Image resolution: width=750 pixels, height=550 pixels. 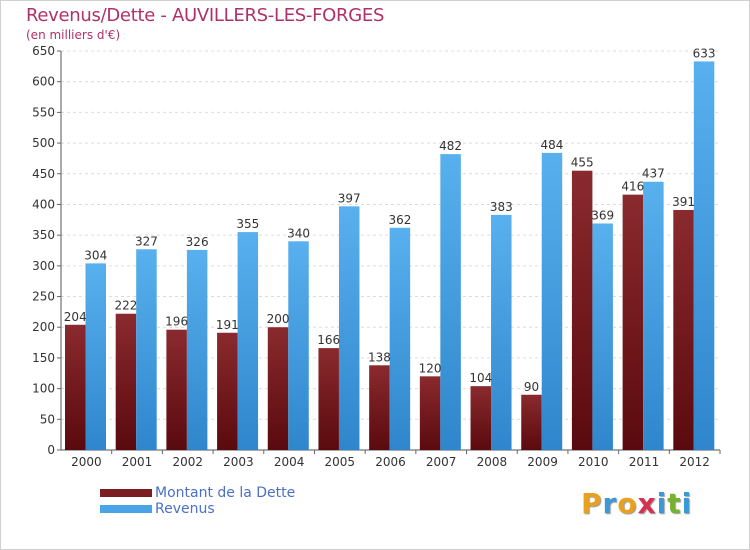 What do you see at coordinates (43, 266) in the screenshot?
I see `y-tick-label: 300` at bounding box center [43, 266].